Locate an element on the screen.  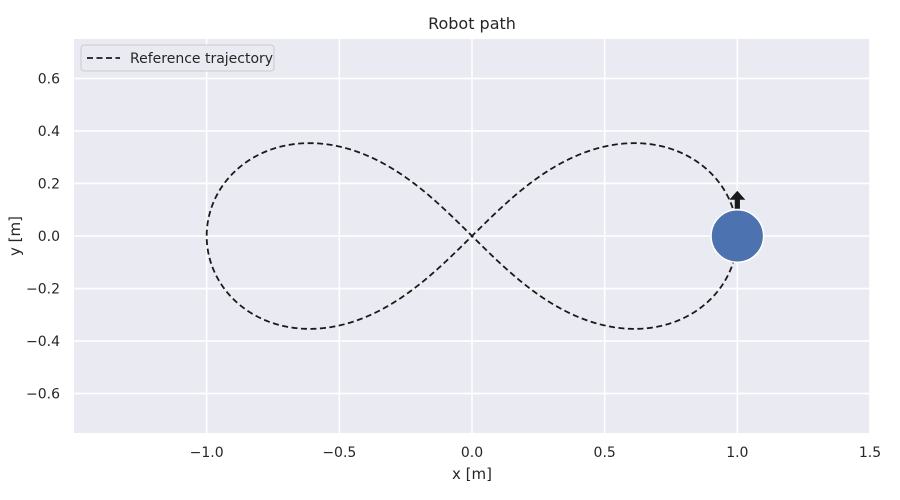
y-tick-label-6: 0.6 is located at coordinates (49, 79).